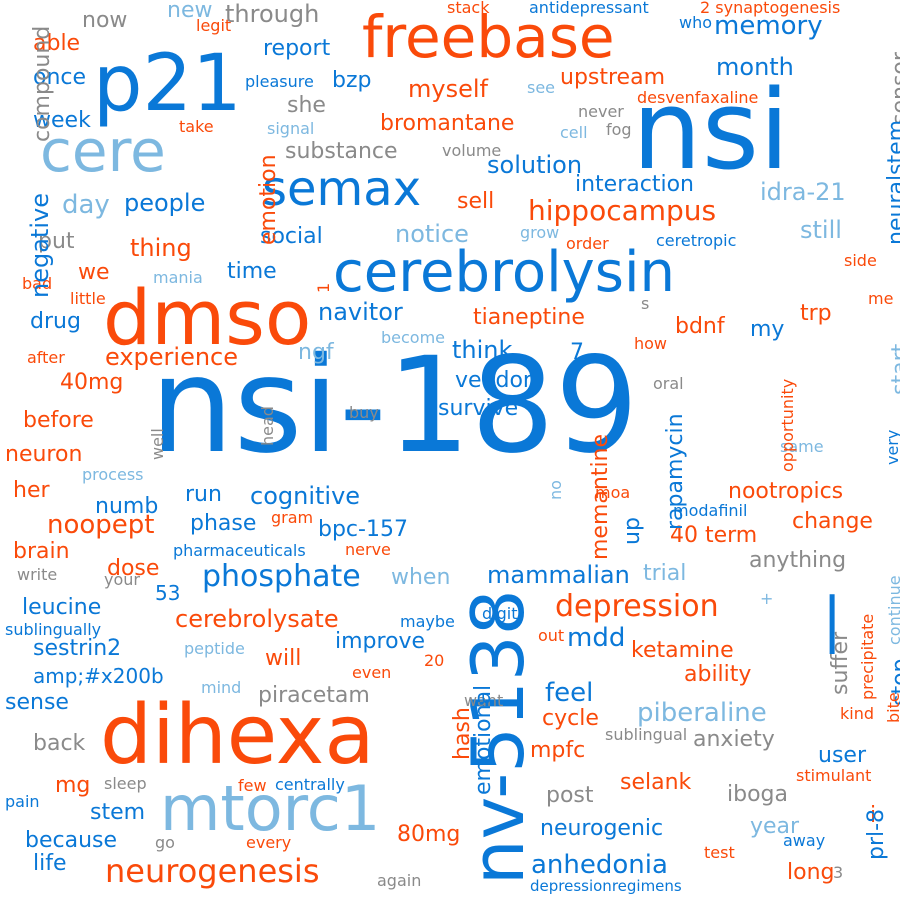 Image resolution: width=900 pixels, height=900 pixels. I want to click on cloud-word: bromantane, so click(447, 123).